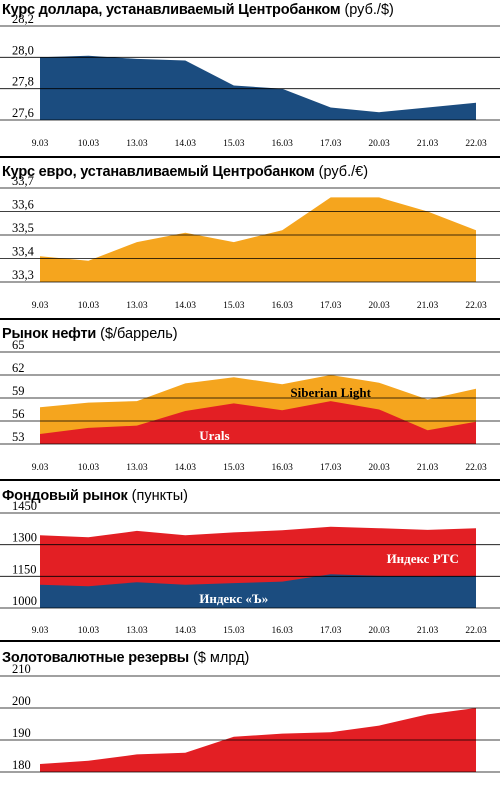  I want to click on y-tick-label: 33,5, so click(23, 228).